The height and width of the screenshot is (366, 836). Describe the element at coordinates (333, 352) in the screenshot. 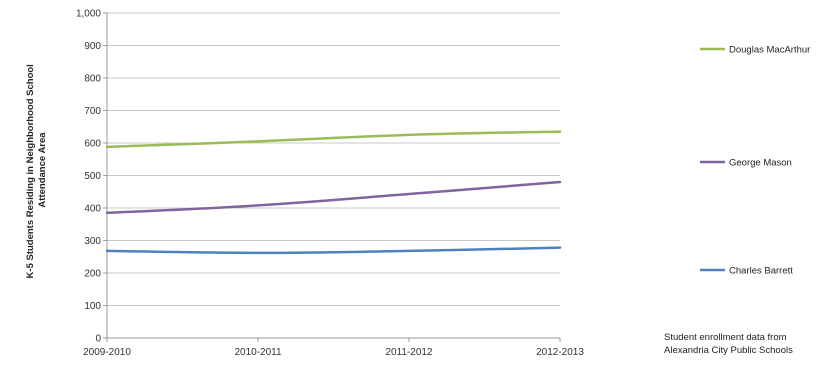

I see `x-tick-labels: 2009-2010 2010-2011 2011-2012 2012-2013` at that location.